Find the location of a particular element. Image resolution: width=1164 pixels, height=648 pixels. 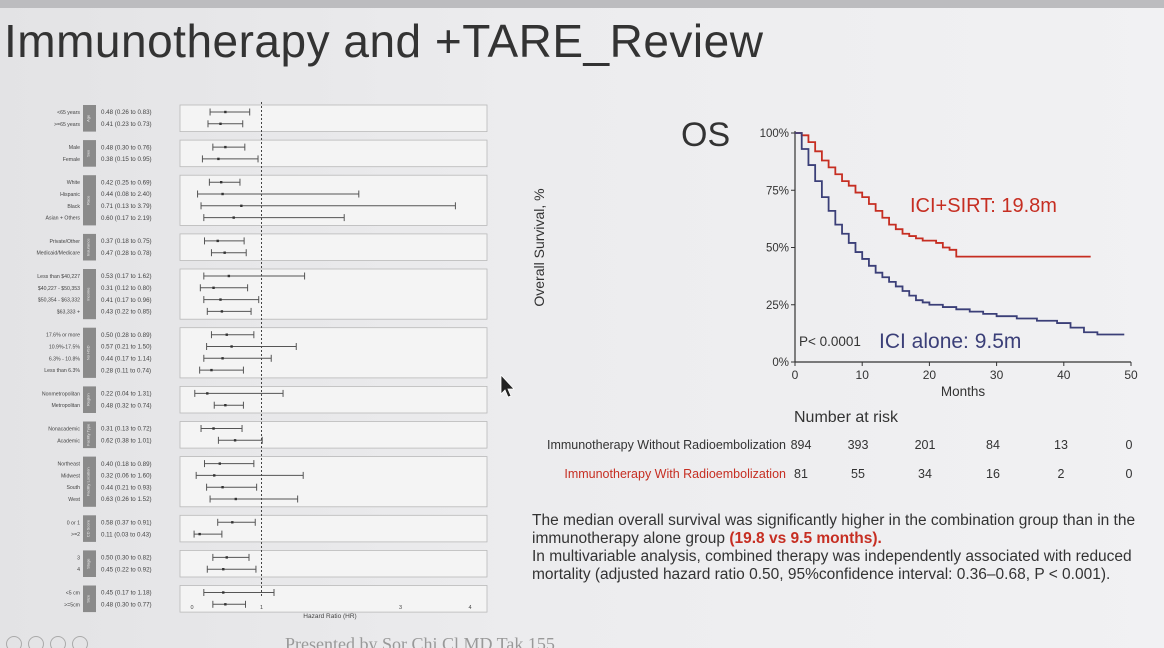

forest-group-tag: Facility Type is located at coordinates (88, 434).